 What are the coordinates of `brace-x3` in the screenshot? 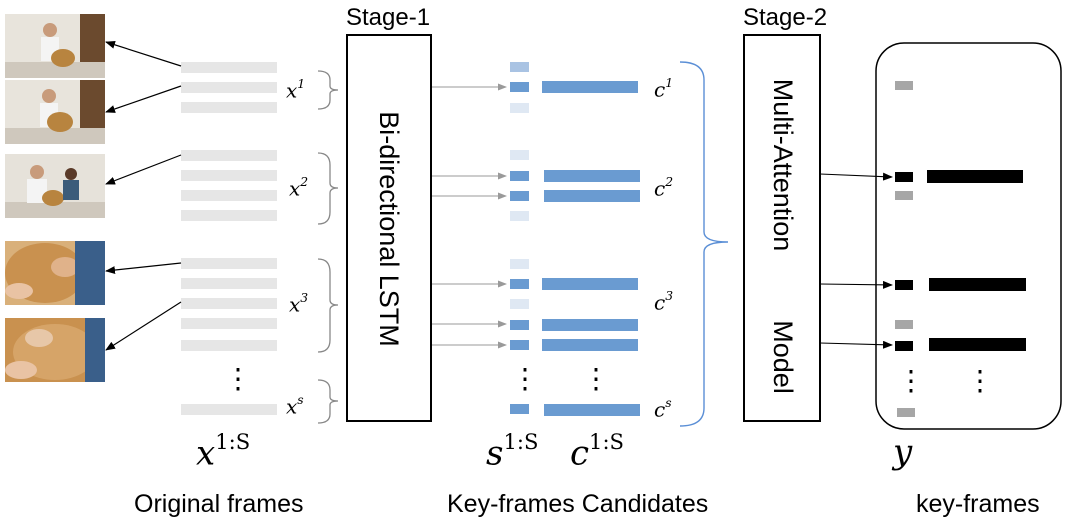 It's located at (328, 305).